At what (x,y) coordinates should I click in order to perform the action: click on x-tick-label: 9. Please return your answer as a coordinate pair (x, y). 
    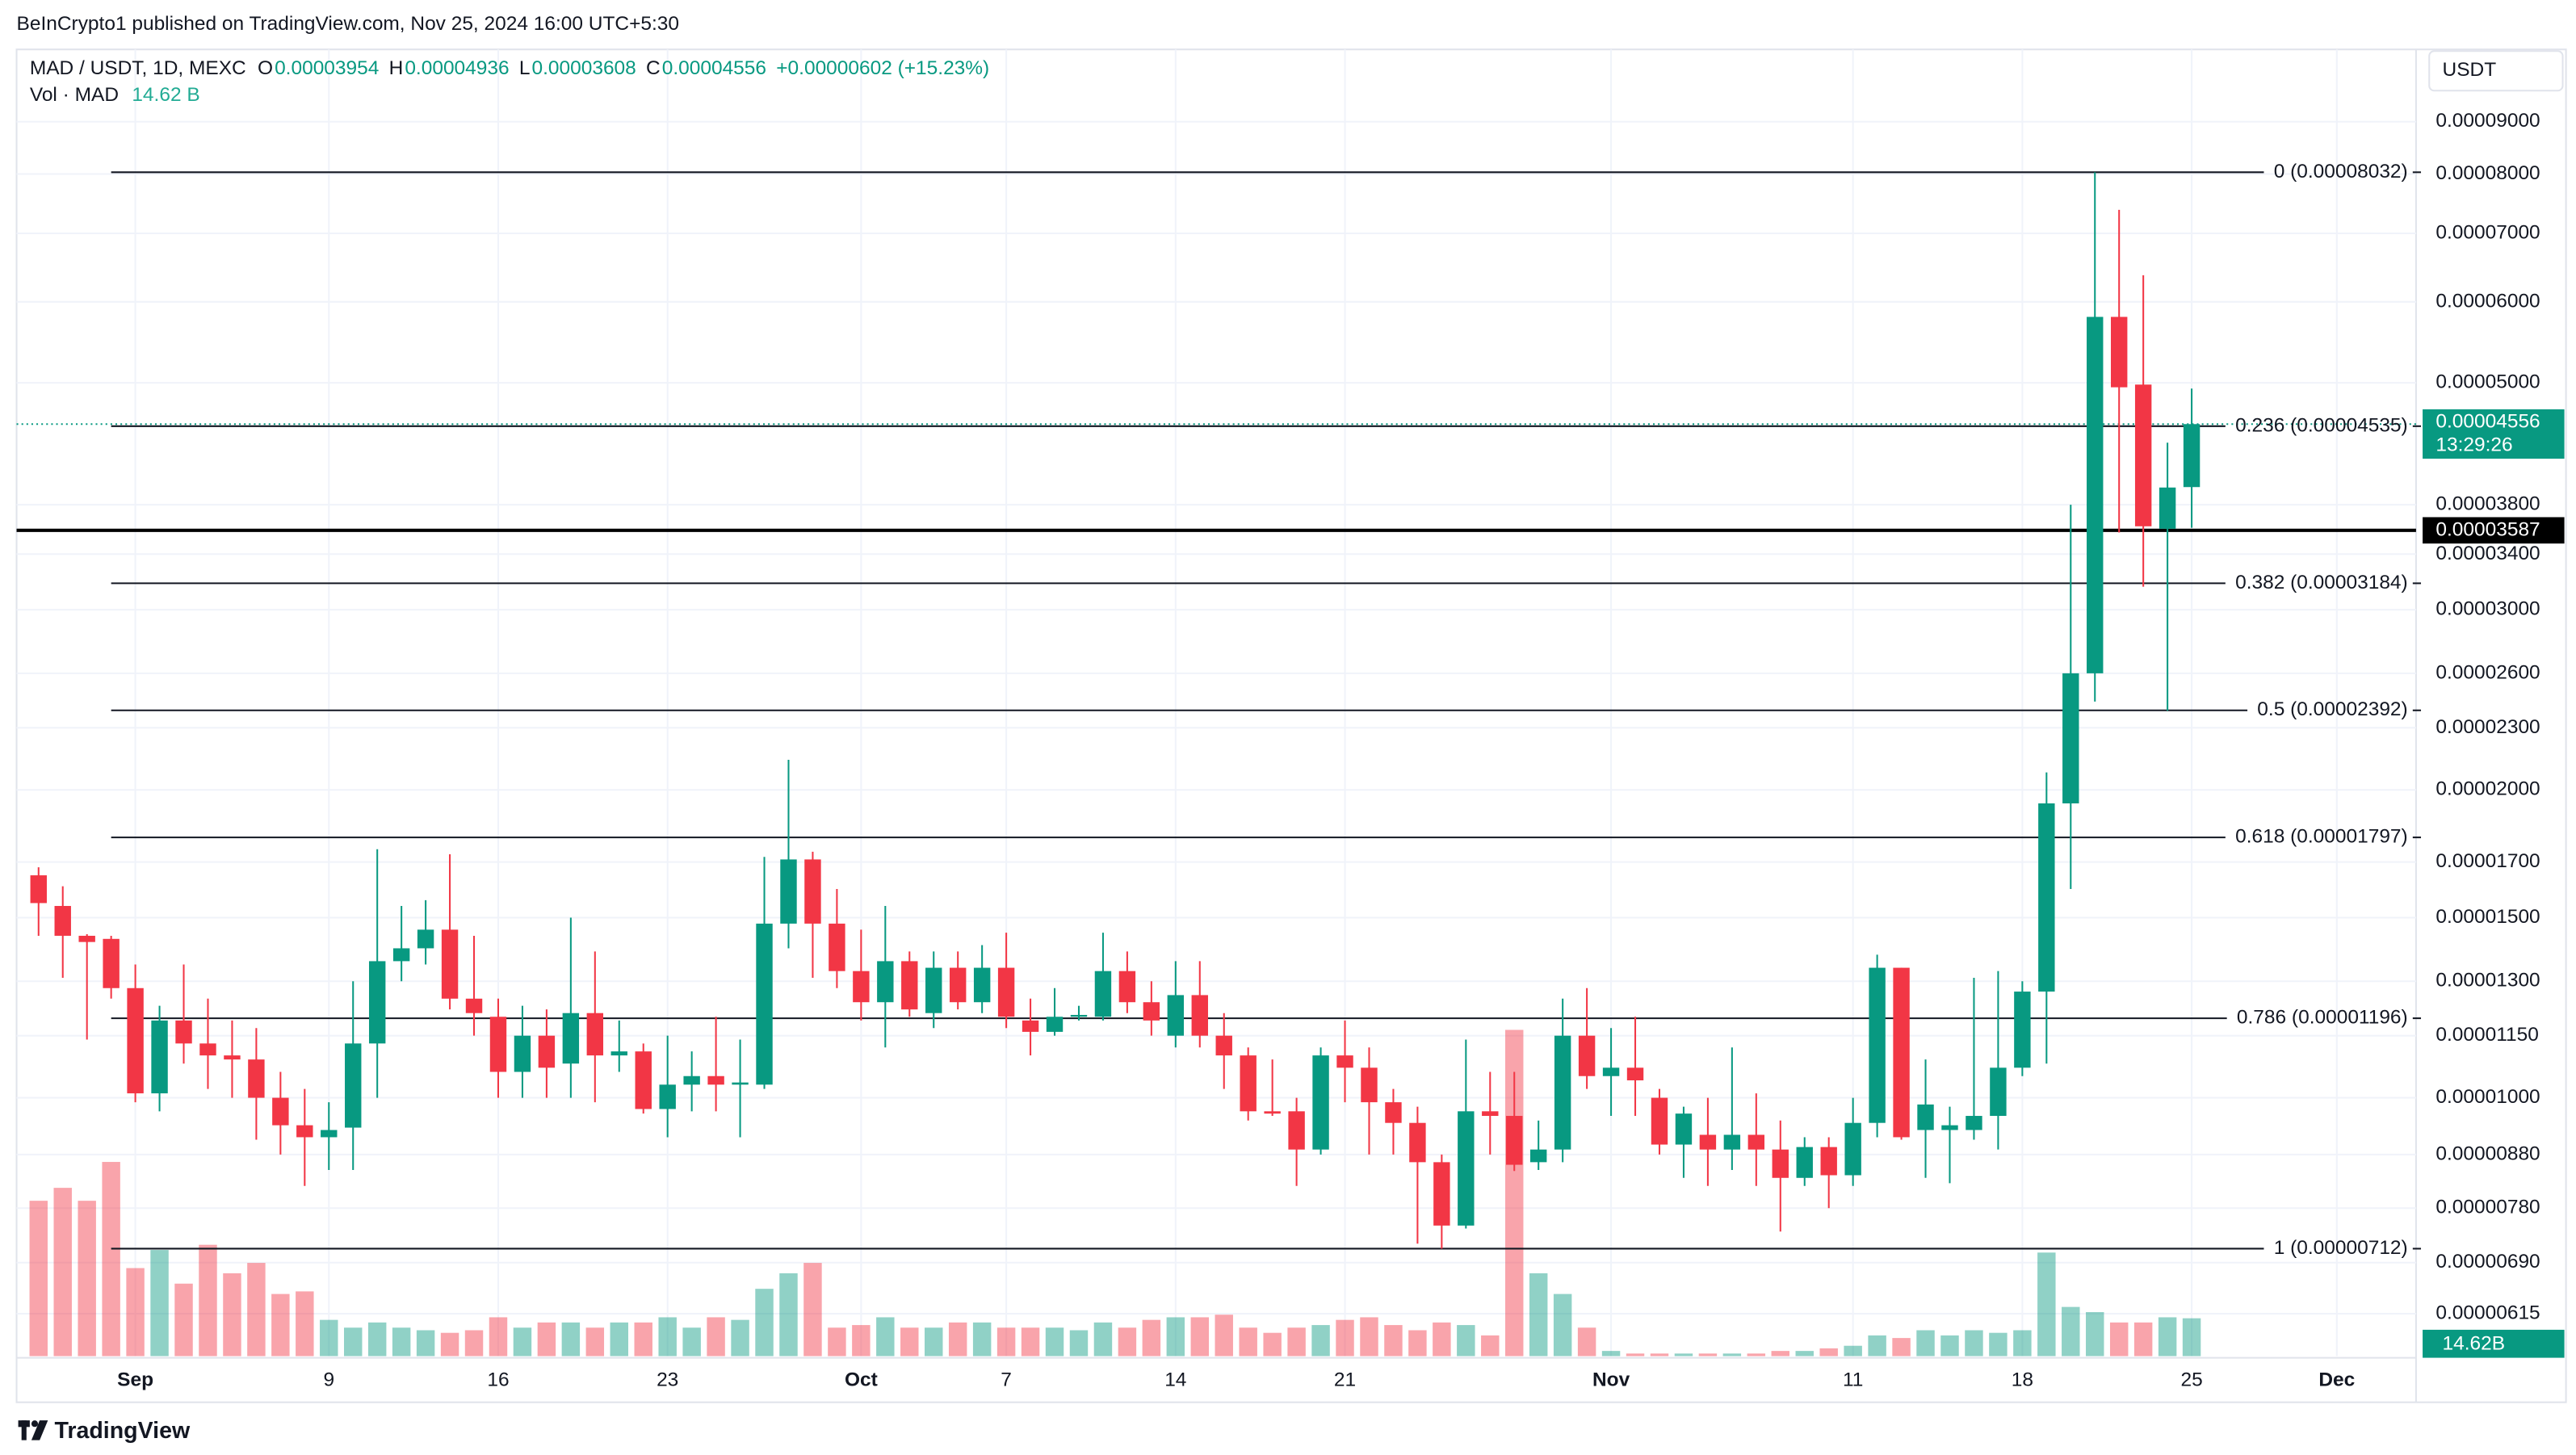
    Looking at the image, I should click on (328, 1380).